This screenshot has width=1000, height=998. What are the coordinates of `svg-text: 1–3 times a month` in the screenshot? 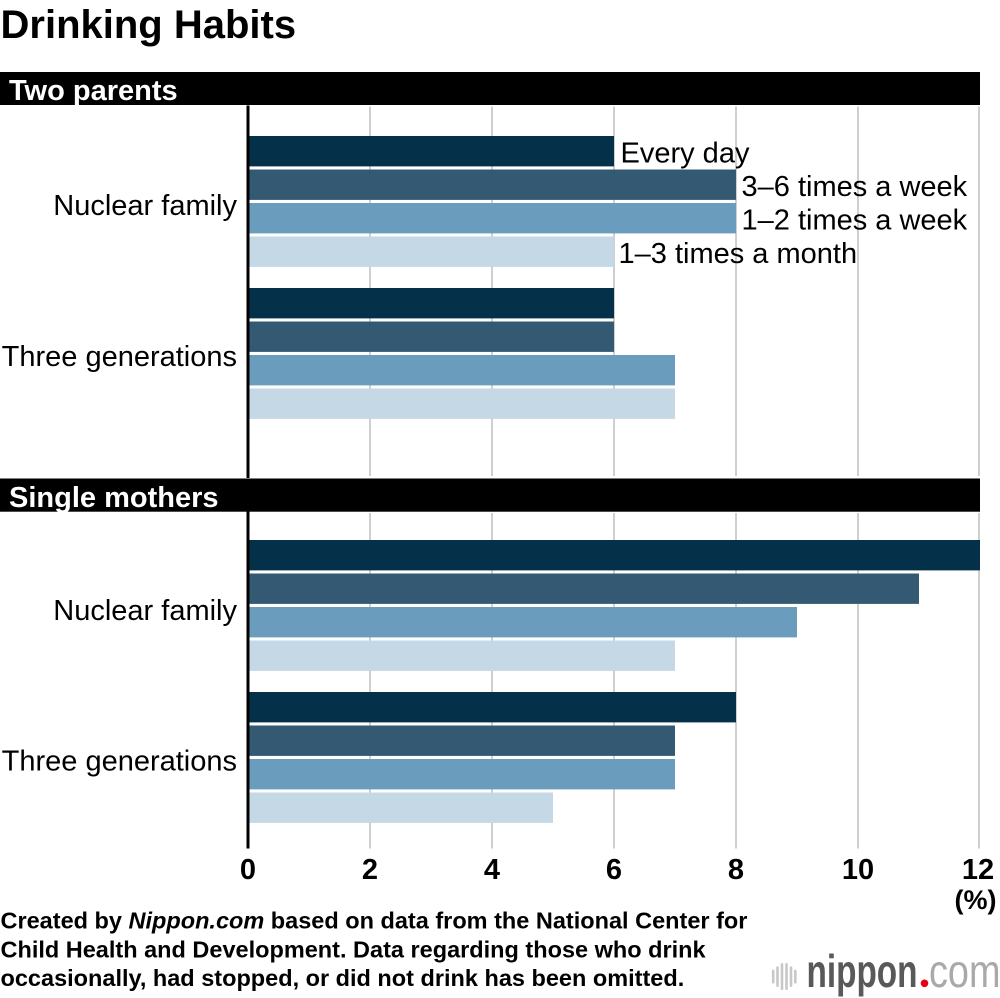 It's located at (738, 254).